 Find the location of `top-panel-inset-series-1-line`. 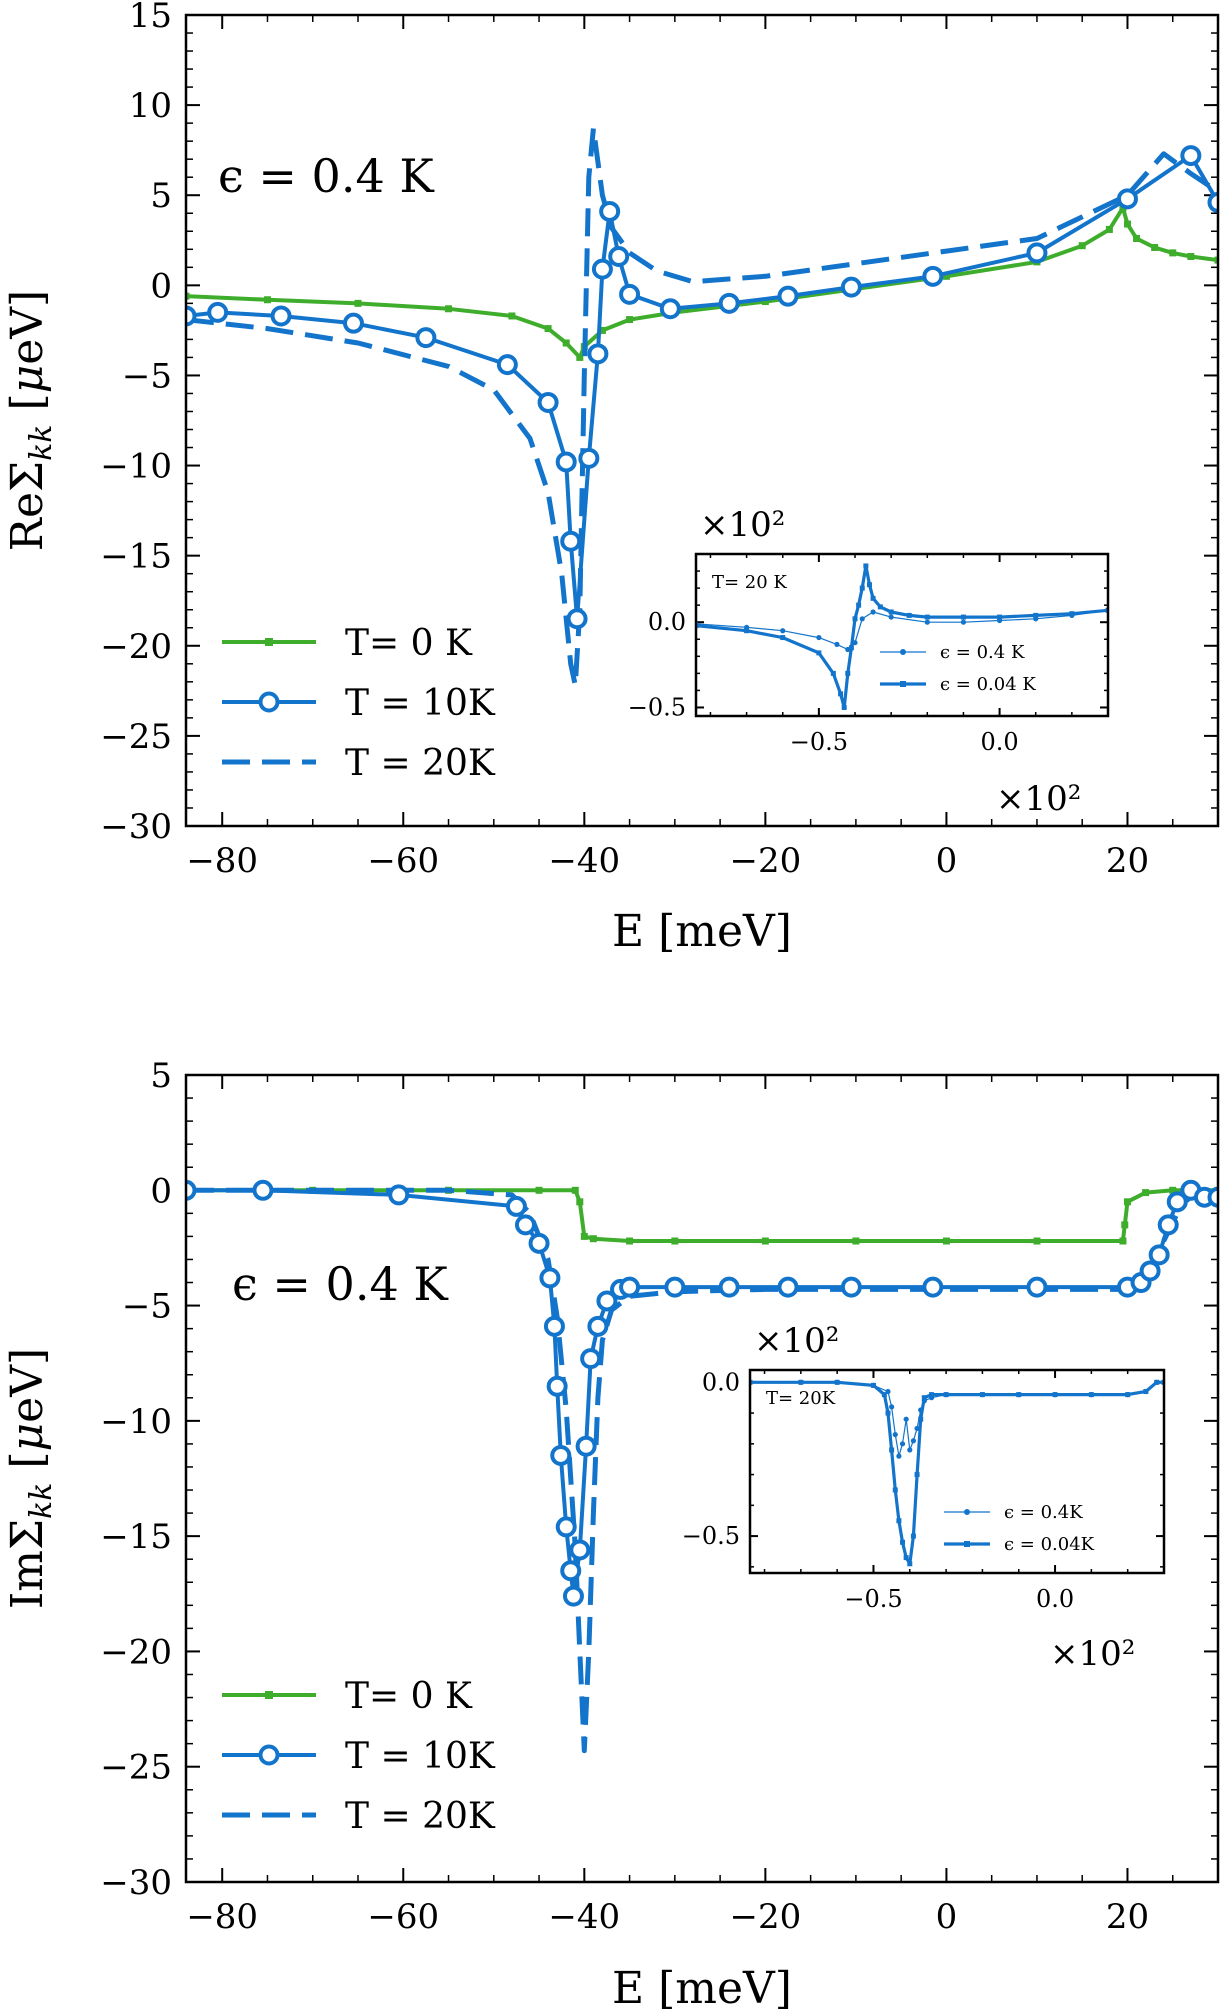

top-panel-inset-series-1-line is located at coordinates (902, 637).